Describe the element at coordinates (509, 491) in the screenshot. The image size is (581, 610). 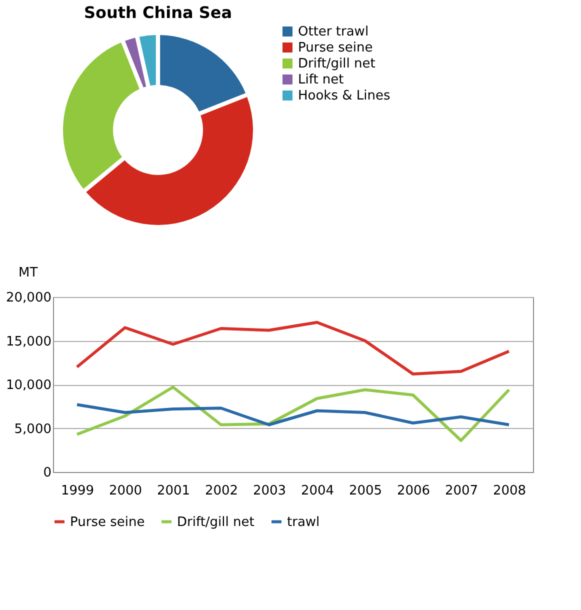
I see `x-tick-label: 2008` at that location.